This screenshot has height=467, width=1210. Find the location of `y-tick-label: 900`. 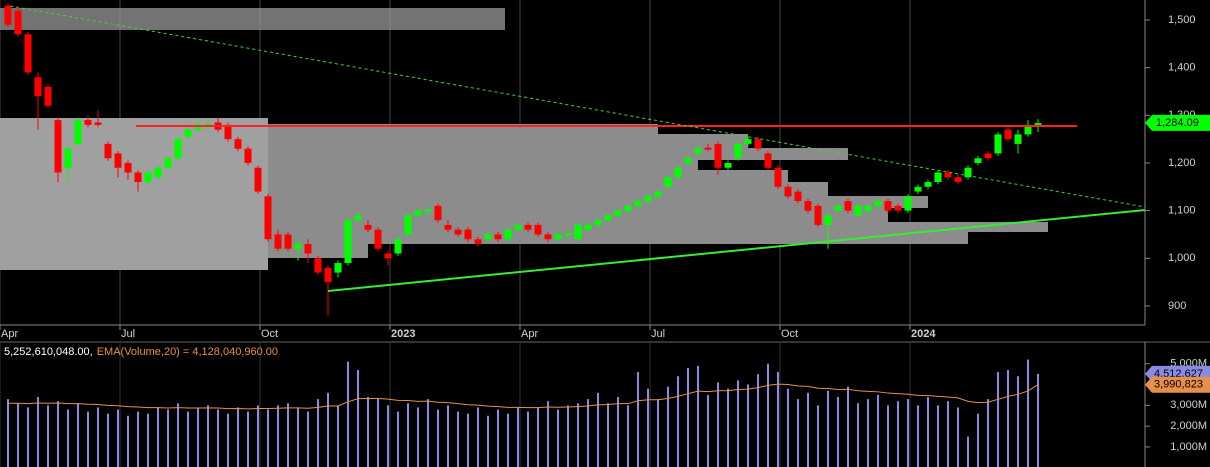

y-tick-label: 900 is located at coordinates (1177, 306).